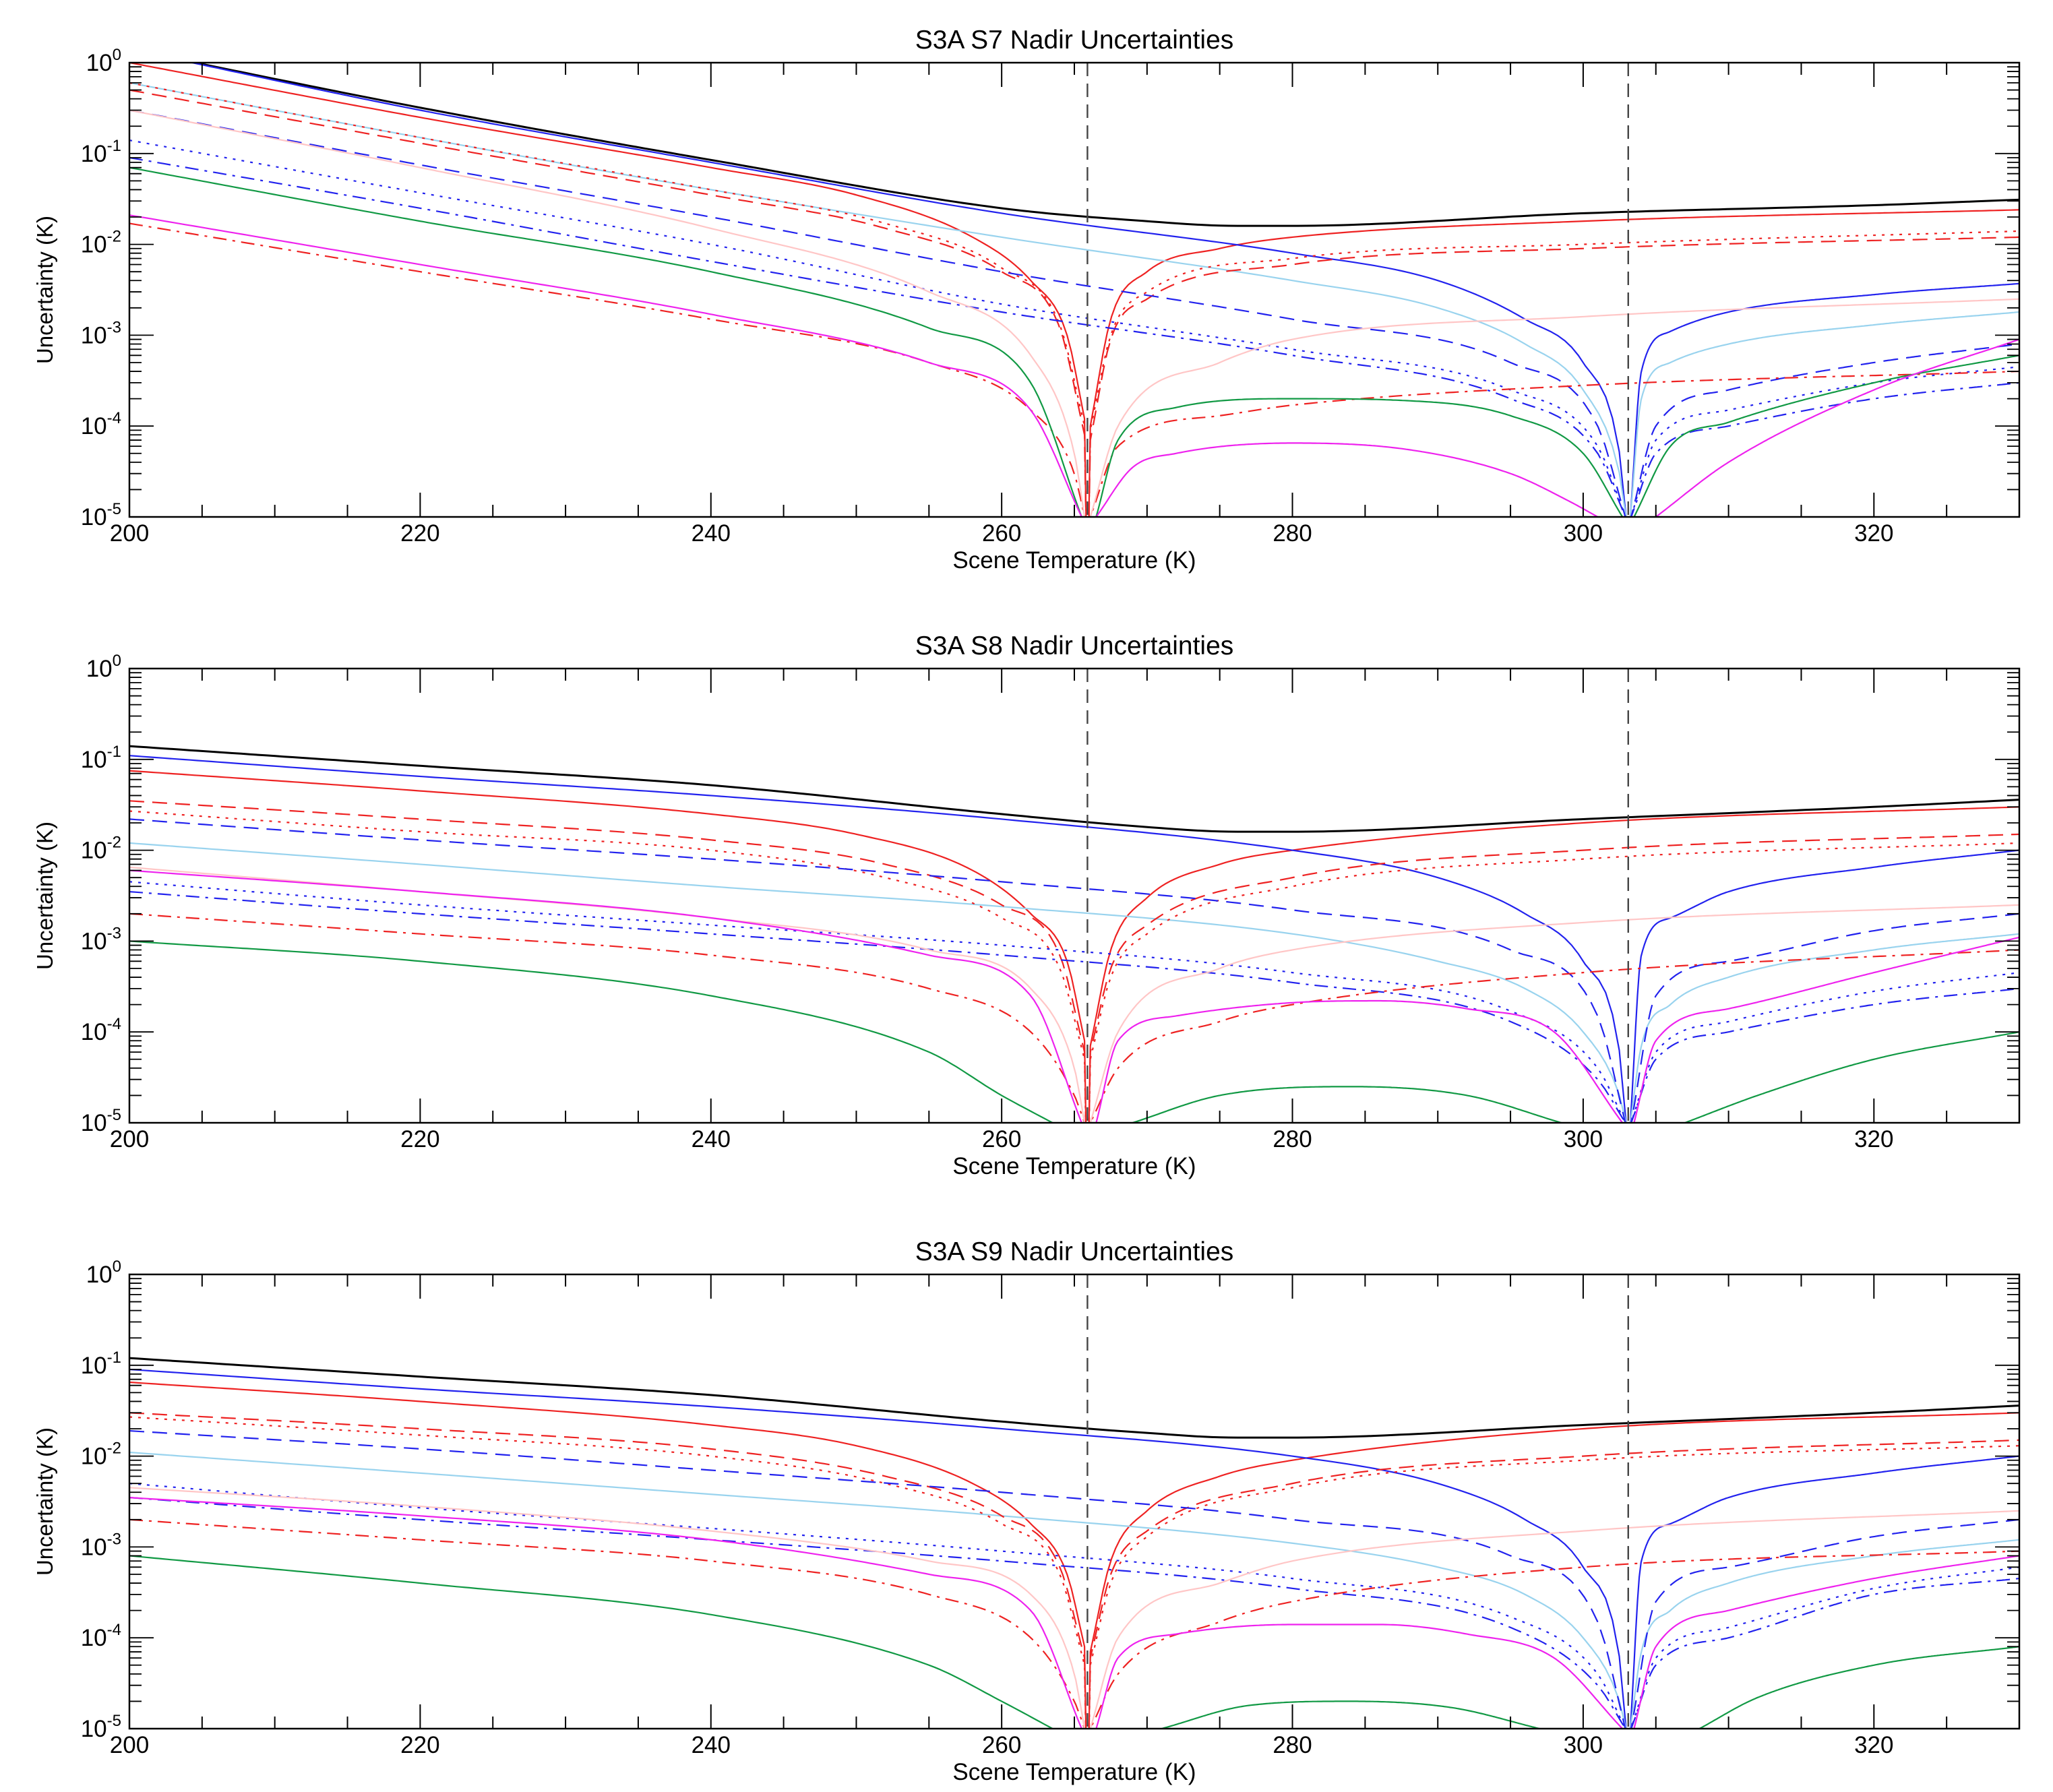  I want to click on chart-title: S3A S8 Nadir Uncertainties, so click(1074, 645).